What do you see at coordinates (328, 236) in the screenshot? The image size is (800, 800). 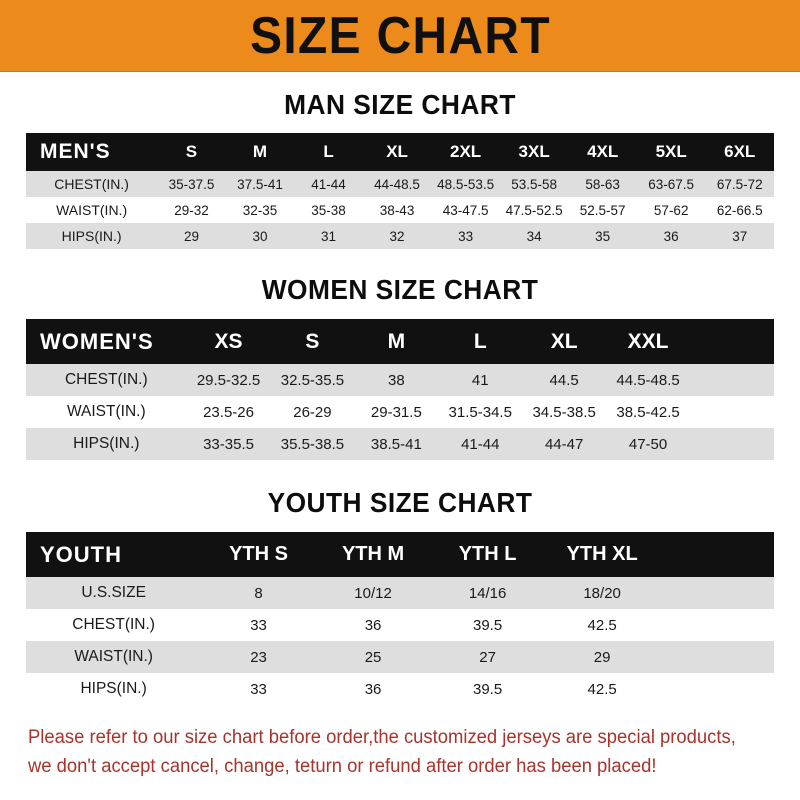 I see `man-cell-r2-c2: 31` at bounding box center [328, 236].